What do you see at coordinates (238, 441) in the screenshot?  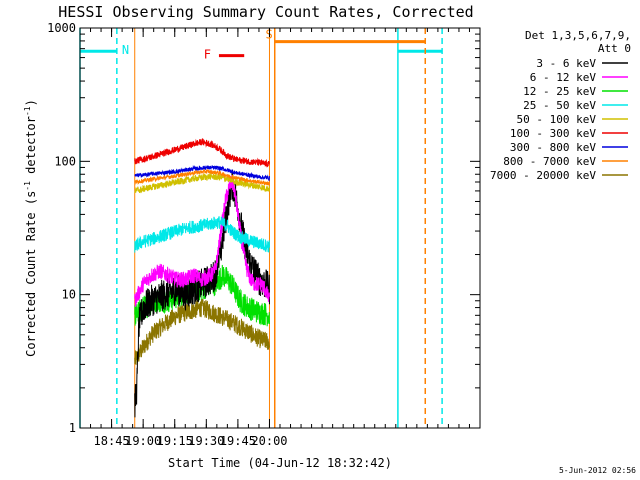 I see `x-tick-label: 19:45` at bounding box center [238, 441].